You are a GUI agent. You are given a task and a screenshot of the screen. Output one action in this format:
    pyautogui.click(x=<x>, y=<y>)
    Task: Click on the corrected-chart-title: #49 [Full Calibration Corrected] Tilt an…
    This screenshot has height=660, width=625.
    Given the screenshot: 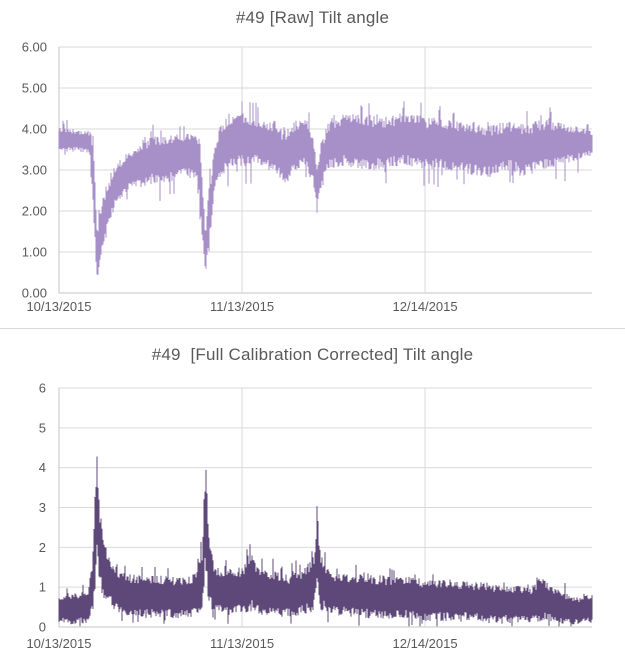 What is the action you would take?
    pyautogui.click(x=312, y=354)
    